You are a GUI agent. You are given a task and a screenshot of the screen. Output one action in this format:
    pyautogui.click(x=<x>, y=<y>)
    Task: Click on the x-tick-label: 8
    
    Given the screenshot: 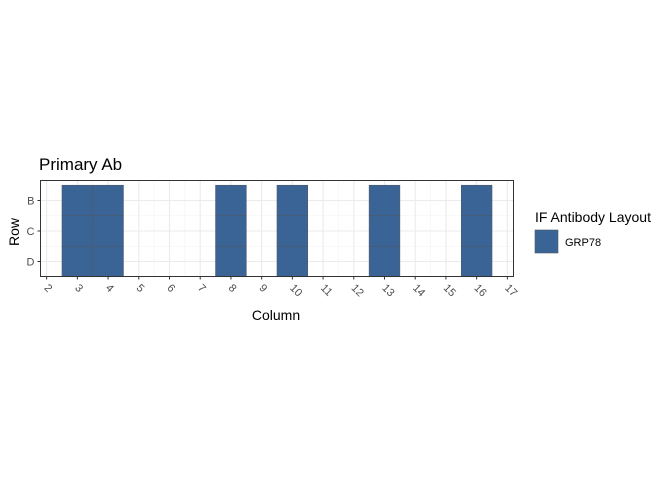 What is the action you would take?
    pyautogui.click(x=232, y=288)
    